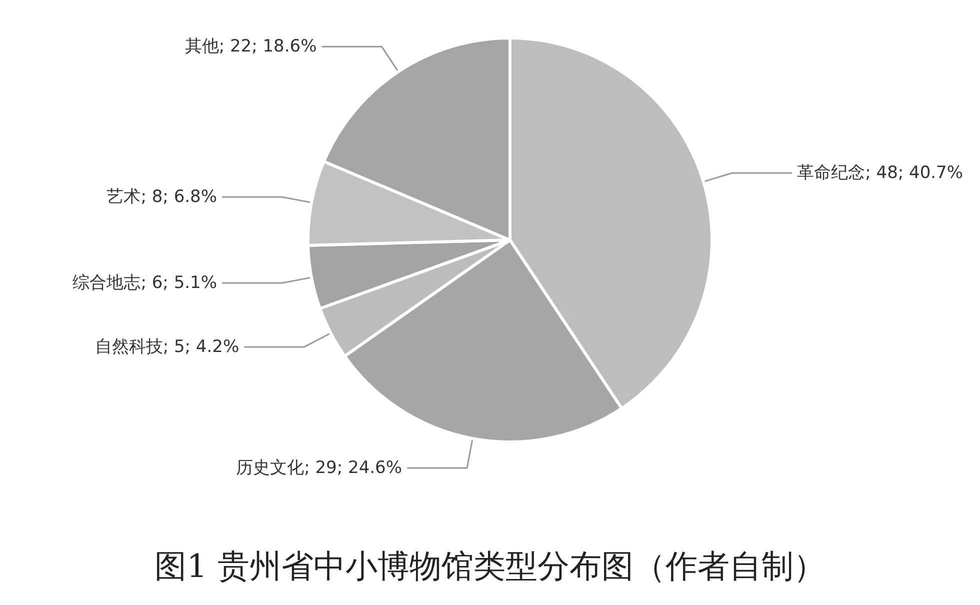 This screenshot has width=980, height=605. Describe the element at coordinates (490, 566) in the screenshot. I see `text: 图1 贵州省中小博物馆类型分布图（作者自制）` at that location.